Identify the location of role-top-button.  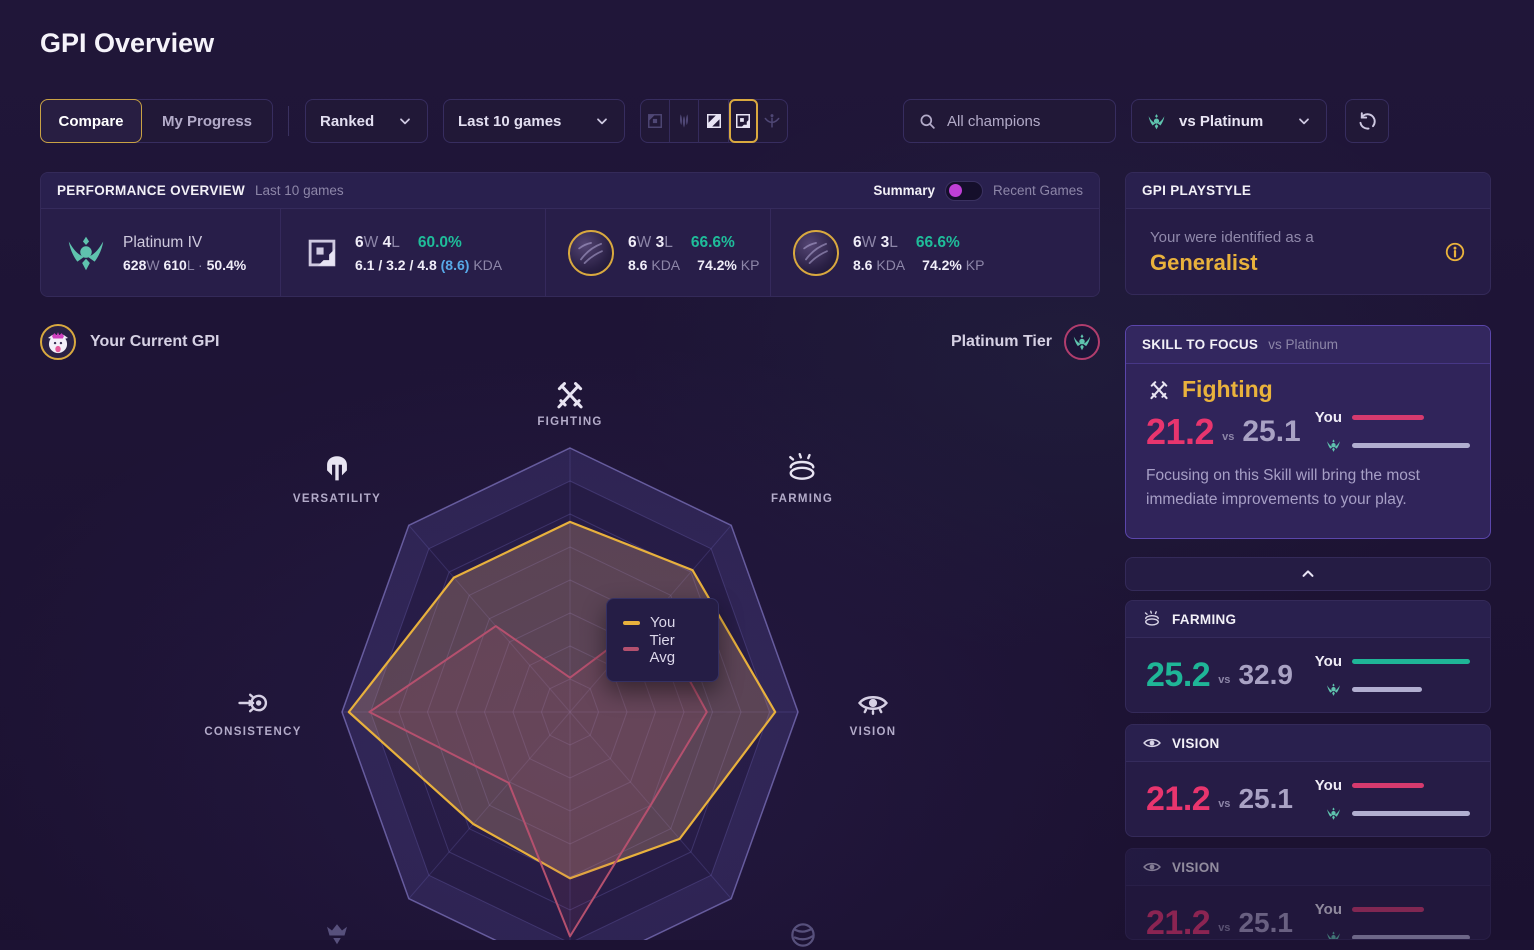
(656, 121).